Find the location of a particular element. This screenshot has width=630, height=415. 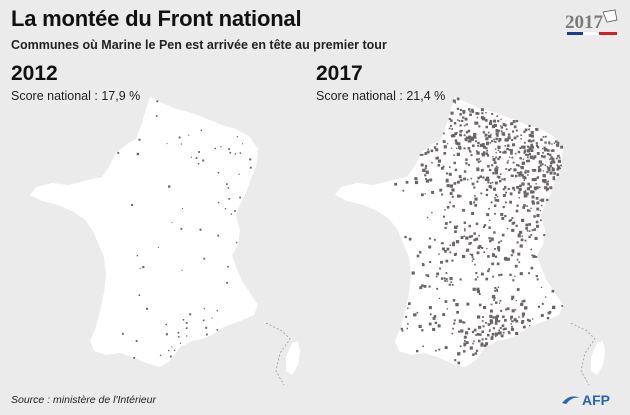

corsica is located at coordinates (598, 358).